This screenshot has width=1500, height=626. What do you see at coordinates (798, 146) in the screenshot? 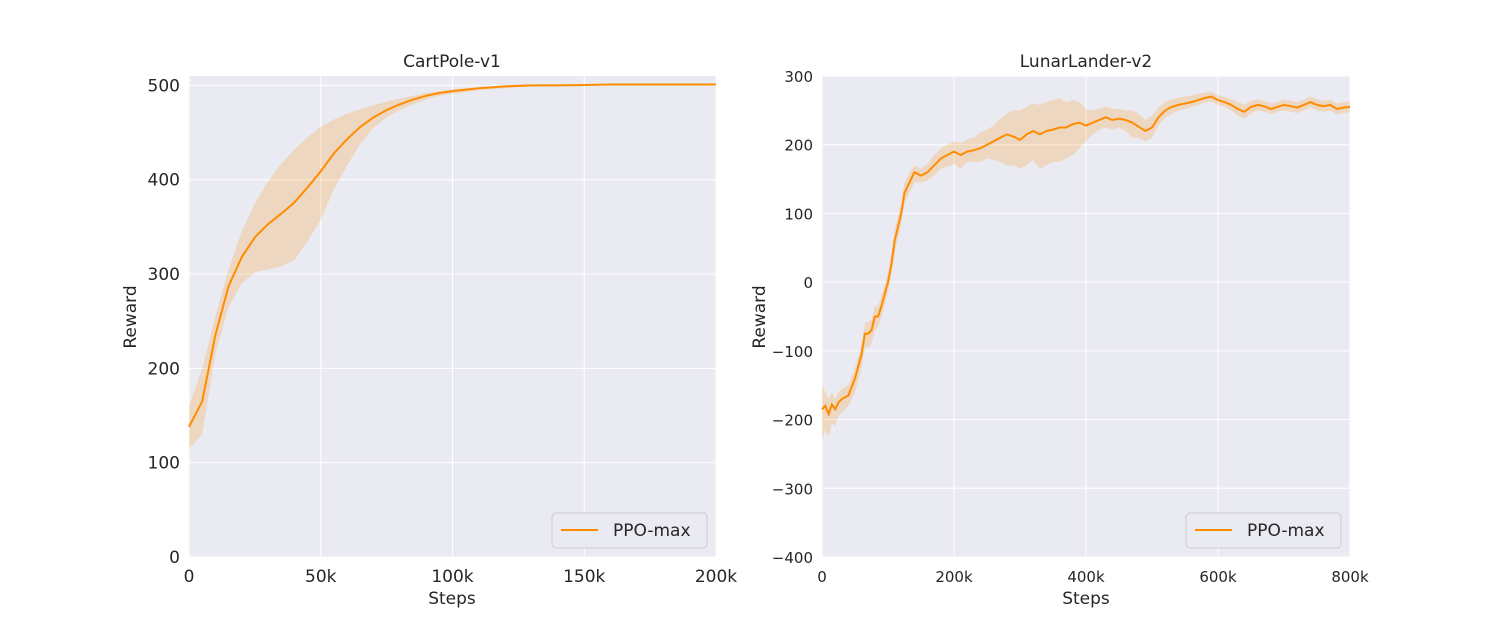
I see `lunarlander-y-tick-label: 200` at bounding box center [798, 146].